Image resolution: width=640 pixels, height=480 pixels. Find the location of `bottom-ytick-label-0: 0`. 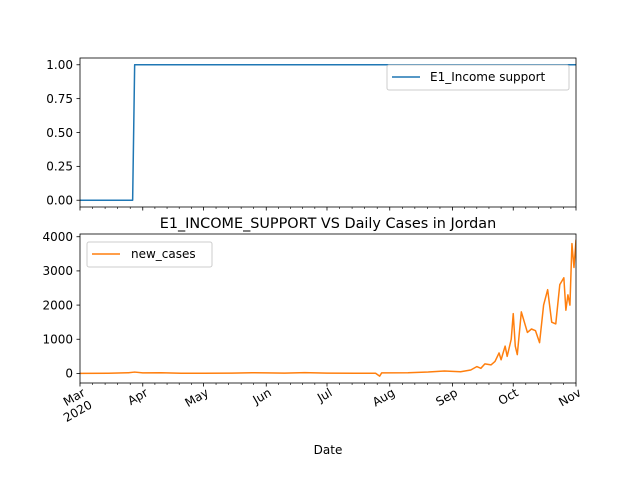

bottom-ytick-label-0: 0 is located at coordinates (69, 374).